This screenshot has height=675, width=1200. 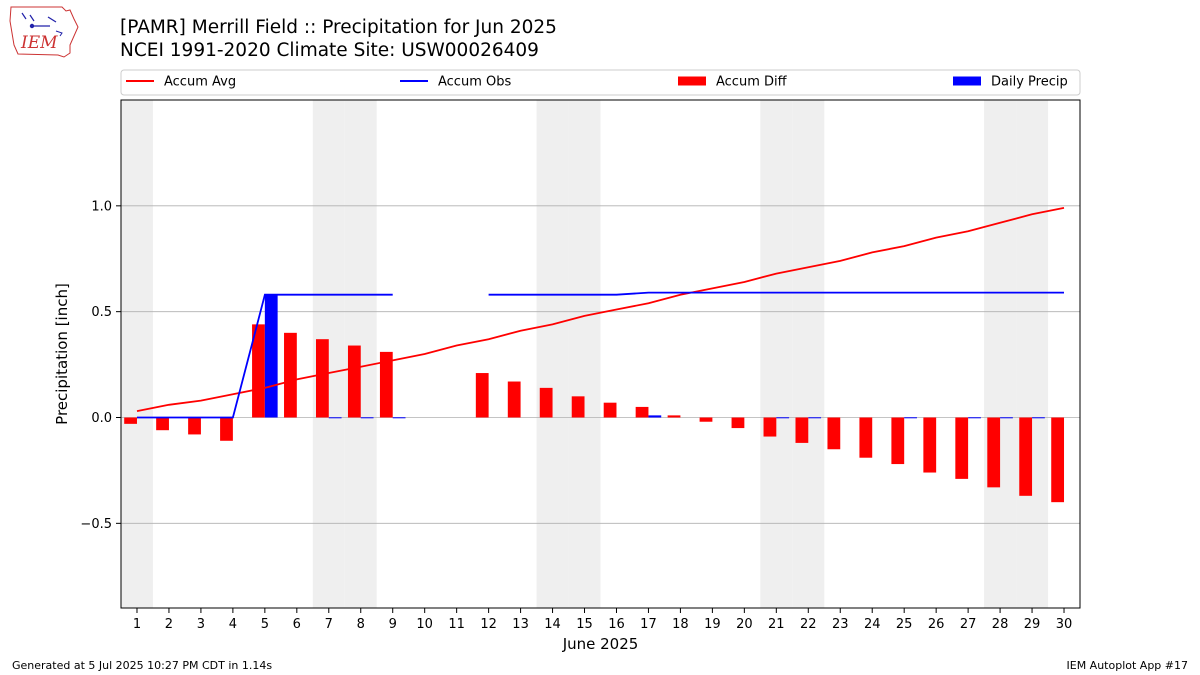 What do you see at coordinates (600, 644) in the screenshot?
I see `x-axis-label: June 2025` at bounding box center [600, 644].